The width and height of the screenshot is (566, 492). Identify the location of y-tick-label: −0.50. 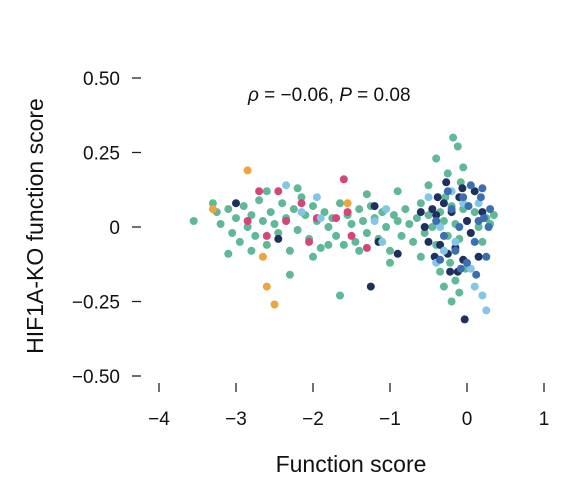
(96, 377).